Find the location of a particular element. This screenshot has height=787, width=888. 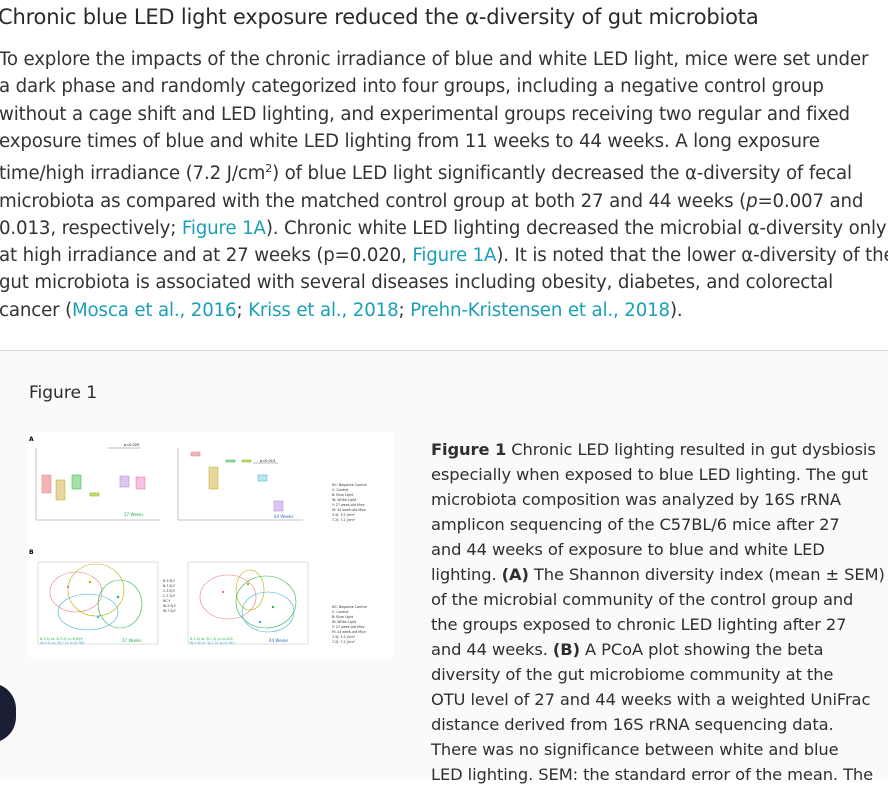

weeks-27-label: 27 Weeks is located at coordinates (133, 514).